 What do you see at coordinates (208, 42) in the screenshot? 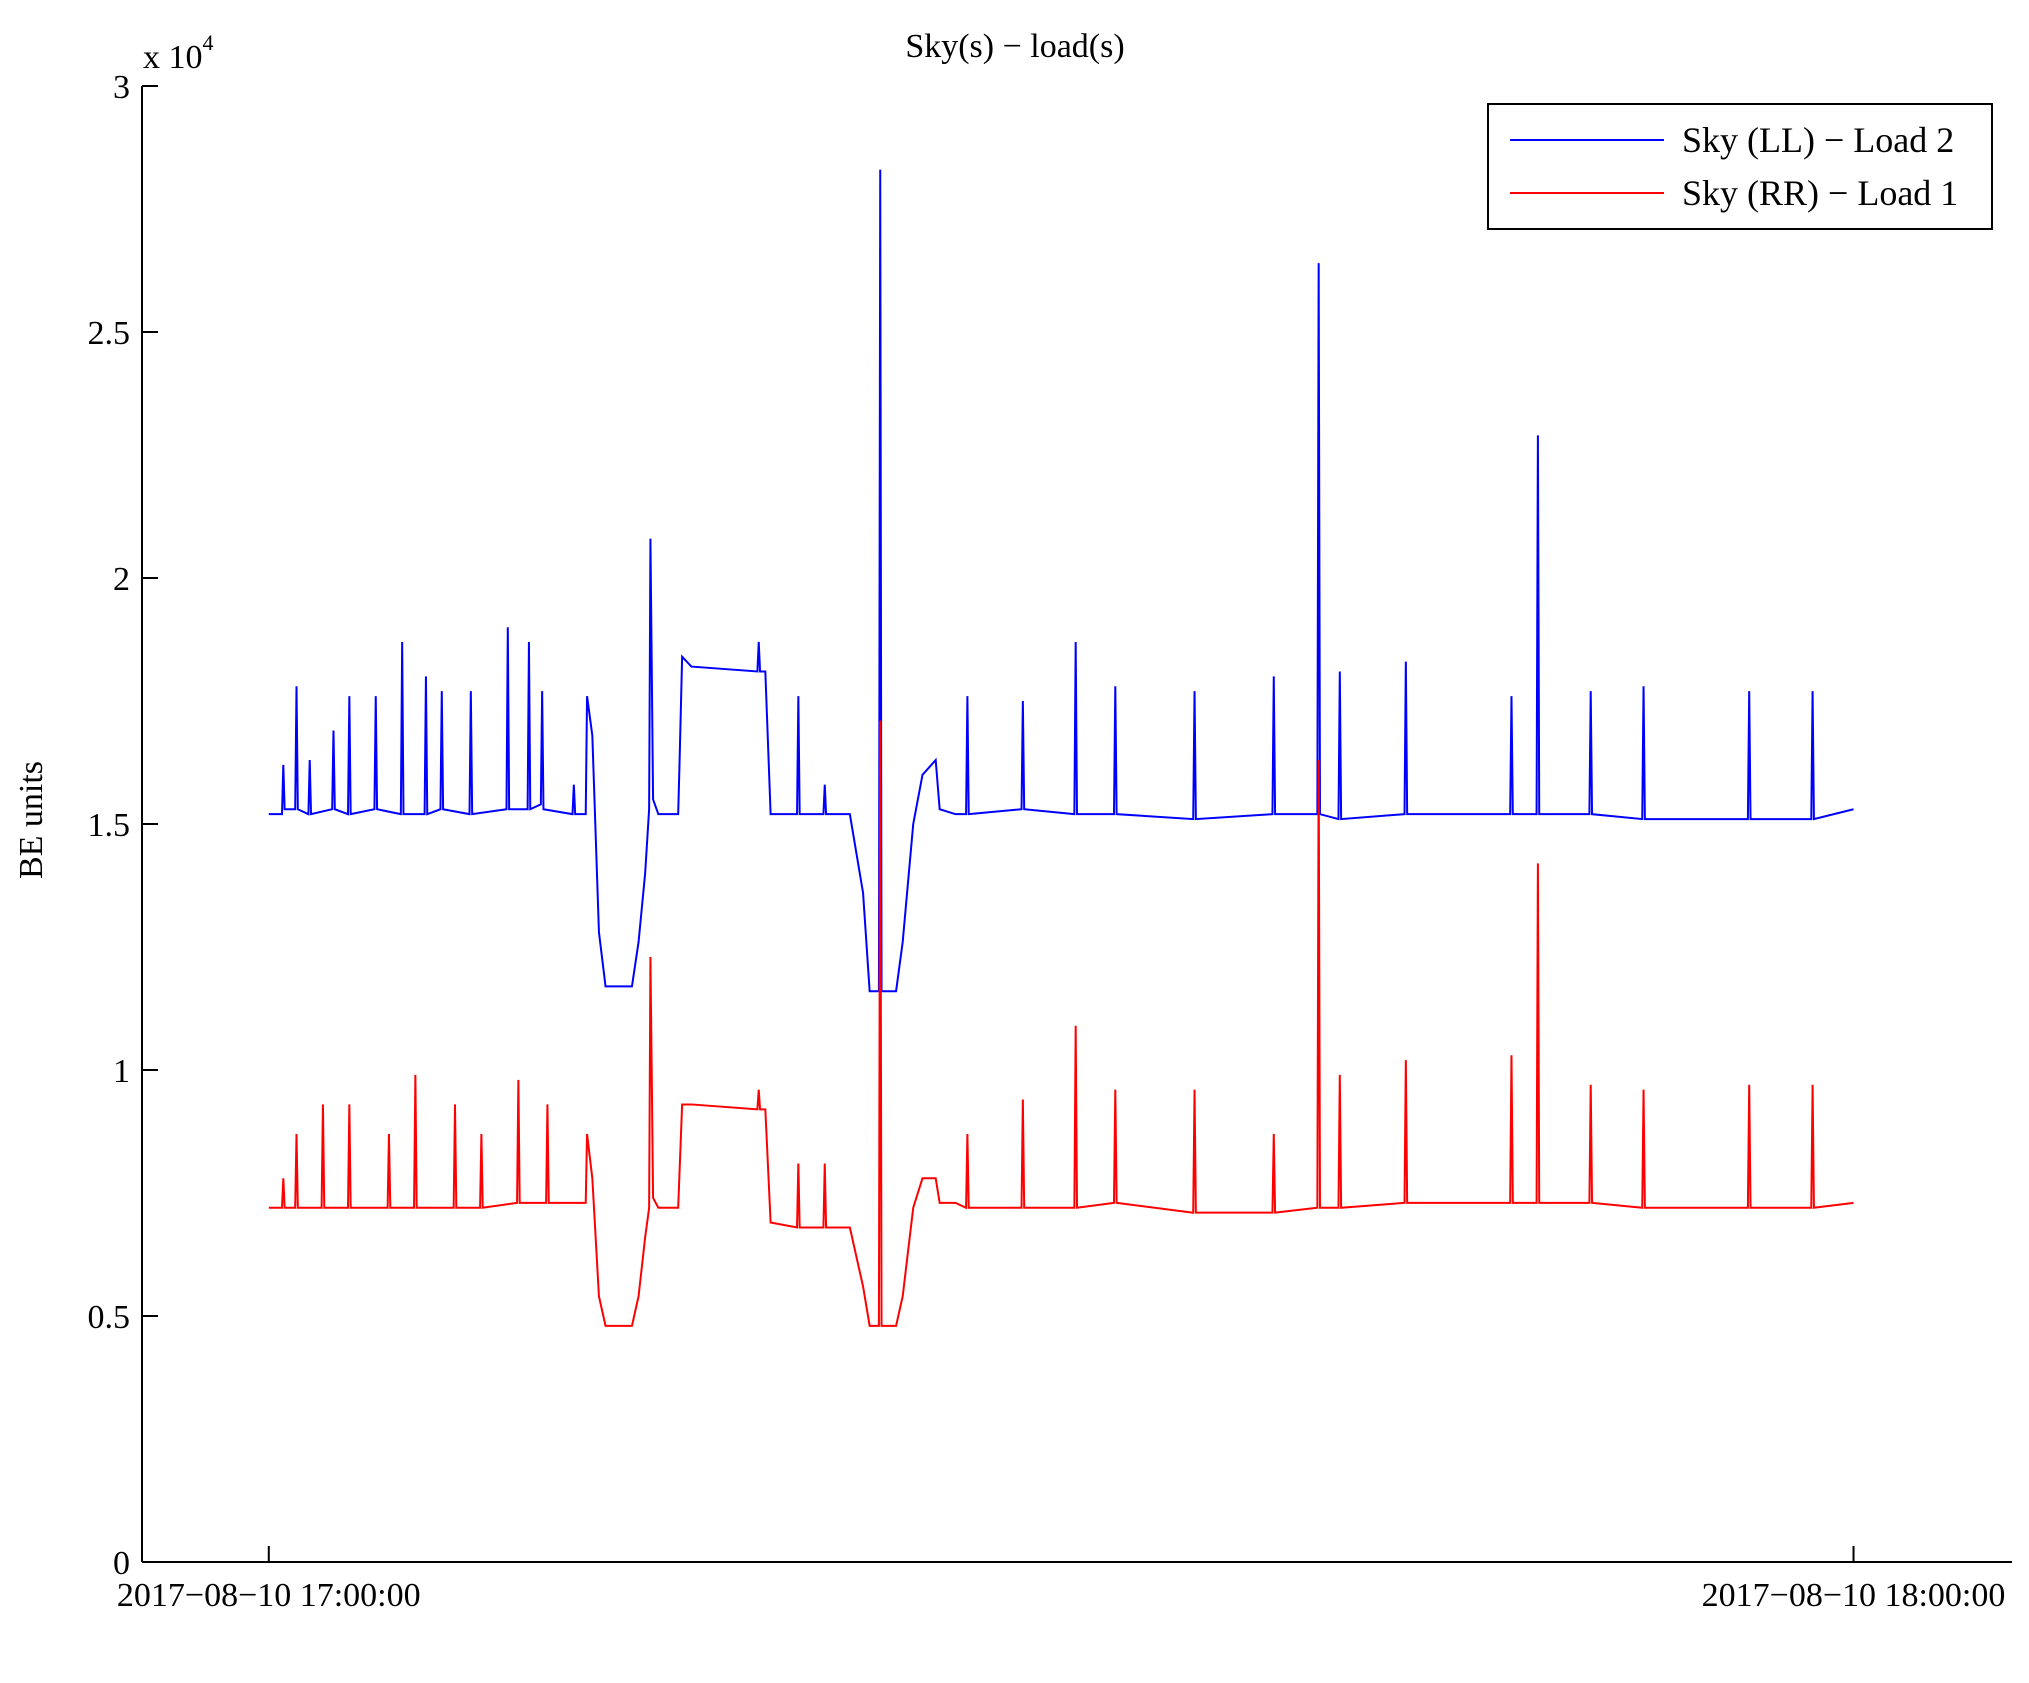
I see `y-axis-exponent-power: 4` at bounding box center [208, 42].